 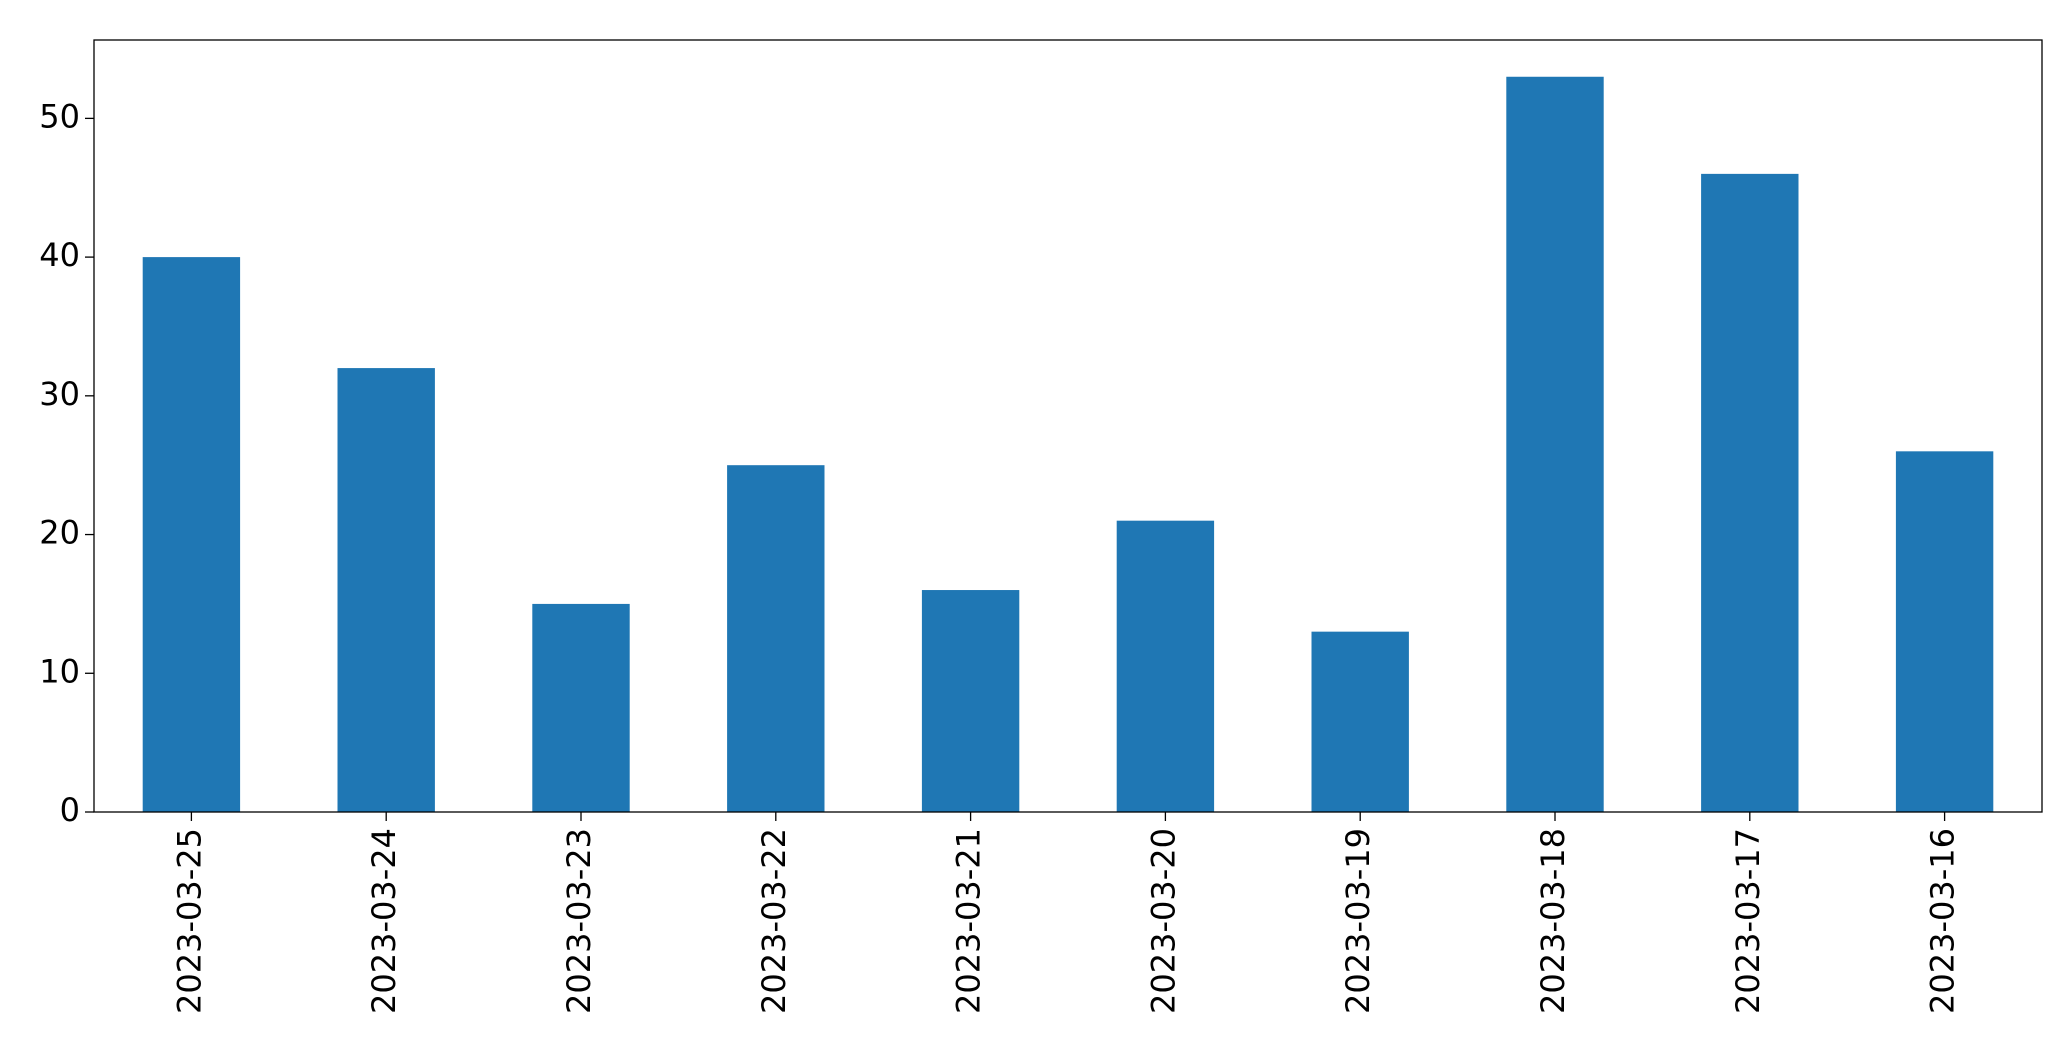 What do you see at coordinates (59, 533) in the screenshot?
I see `y-tick-label: 20` at bounding box center [59, 533].